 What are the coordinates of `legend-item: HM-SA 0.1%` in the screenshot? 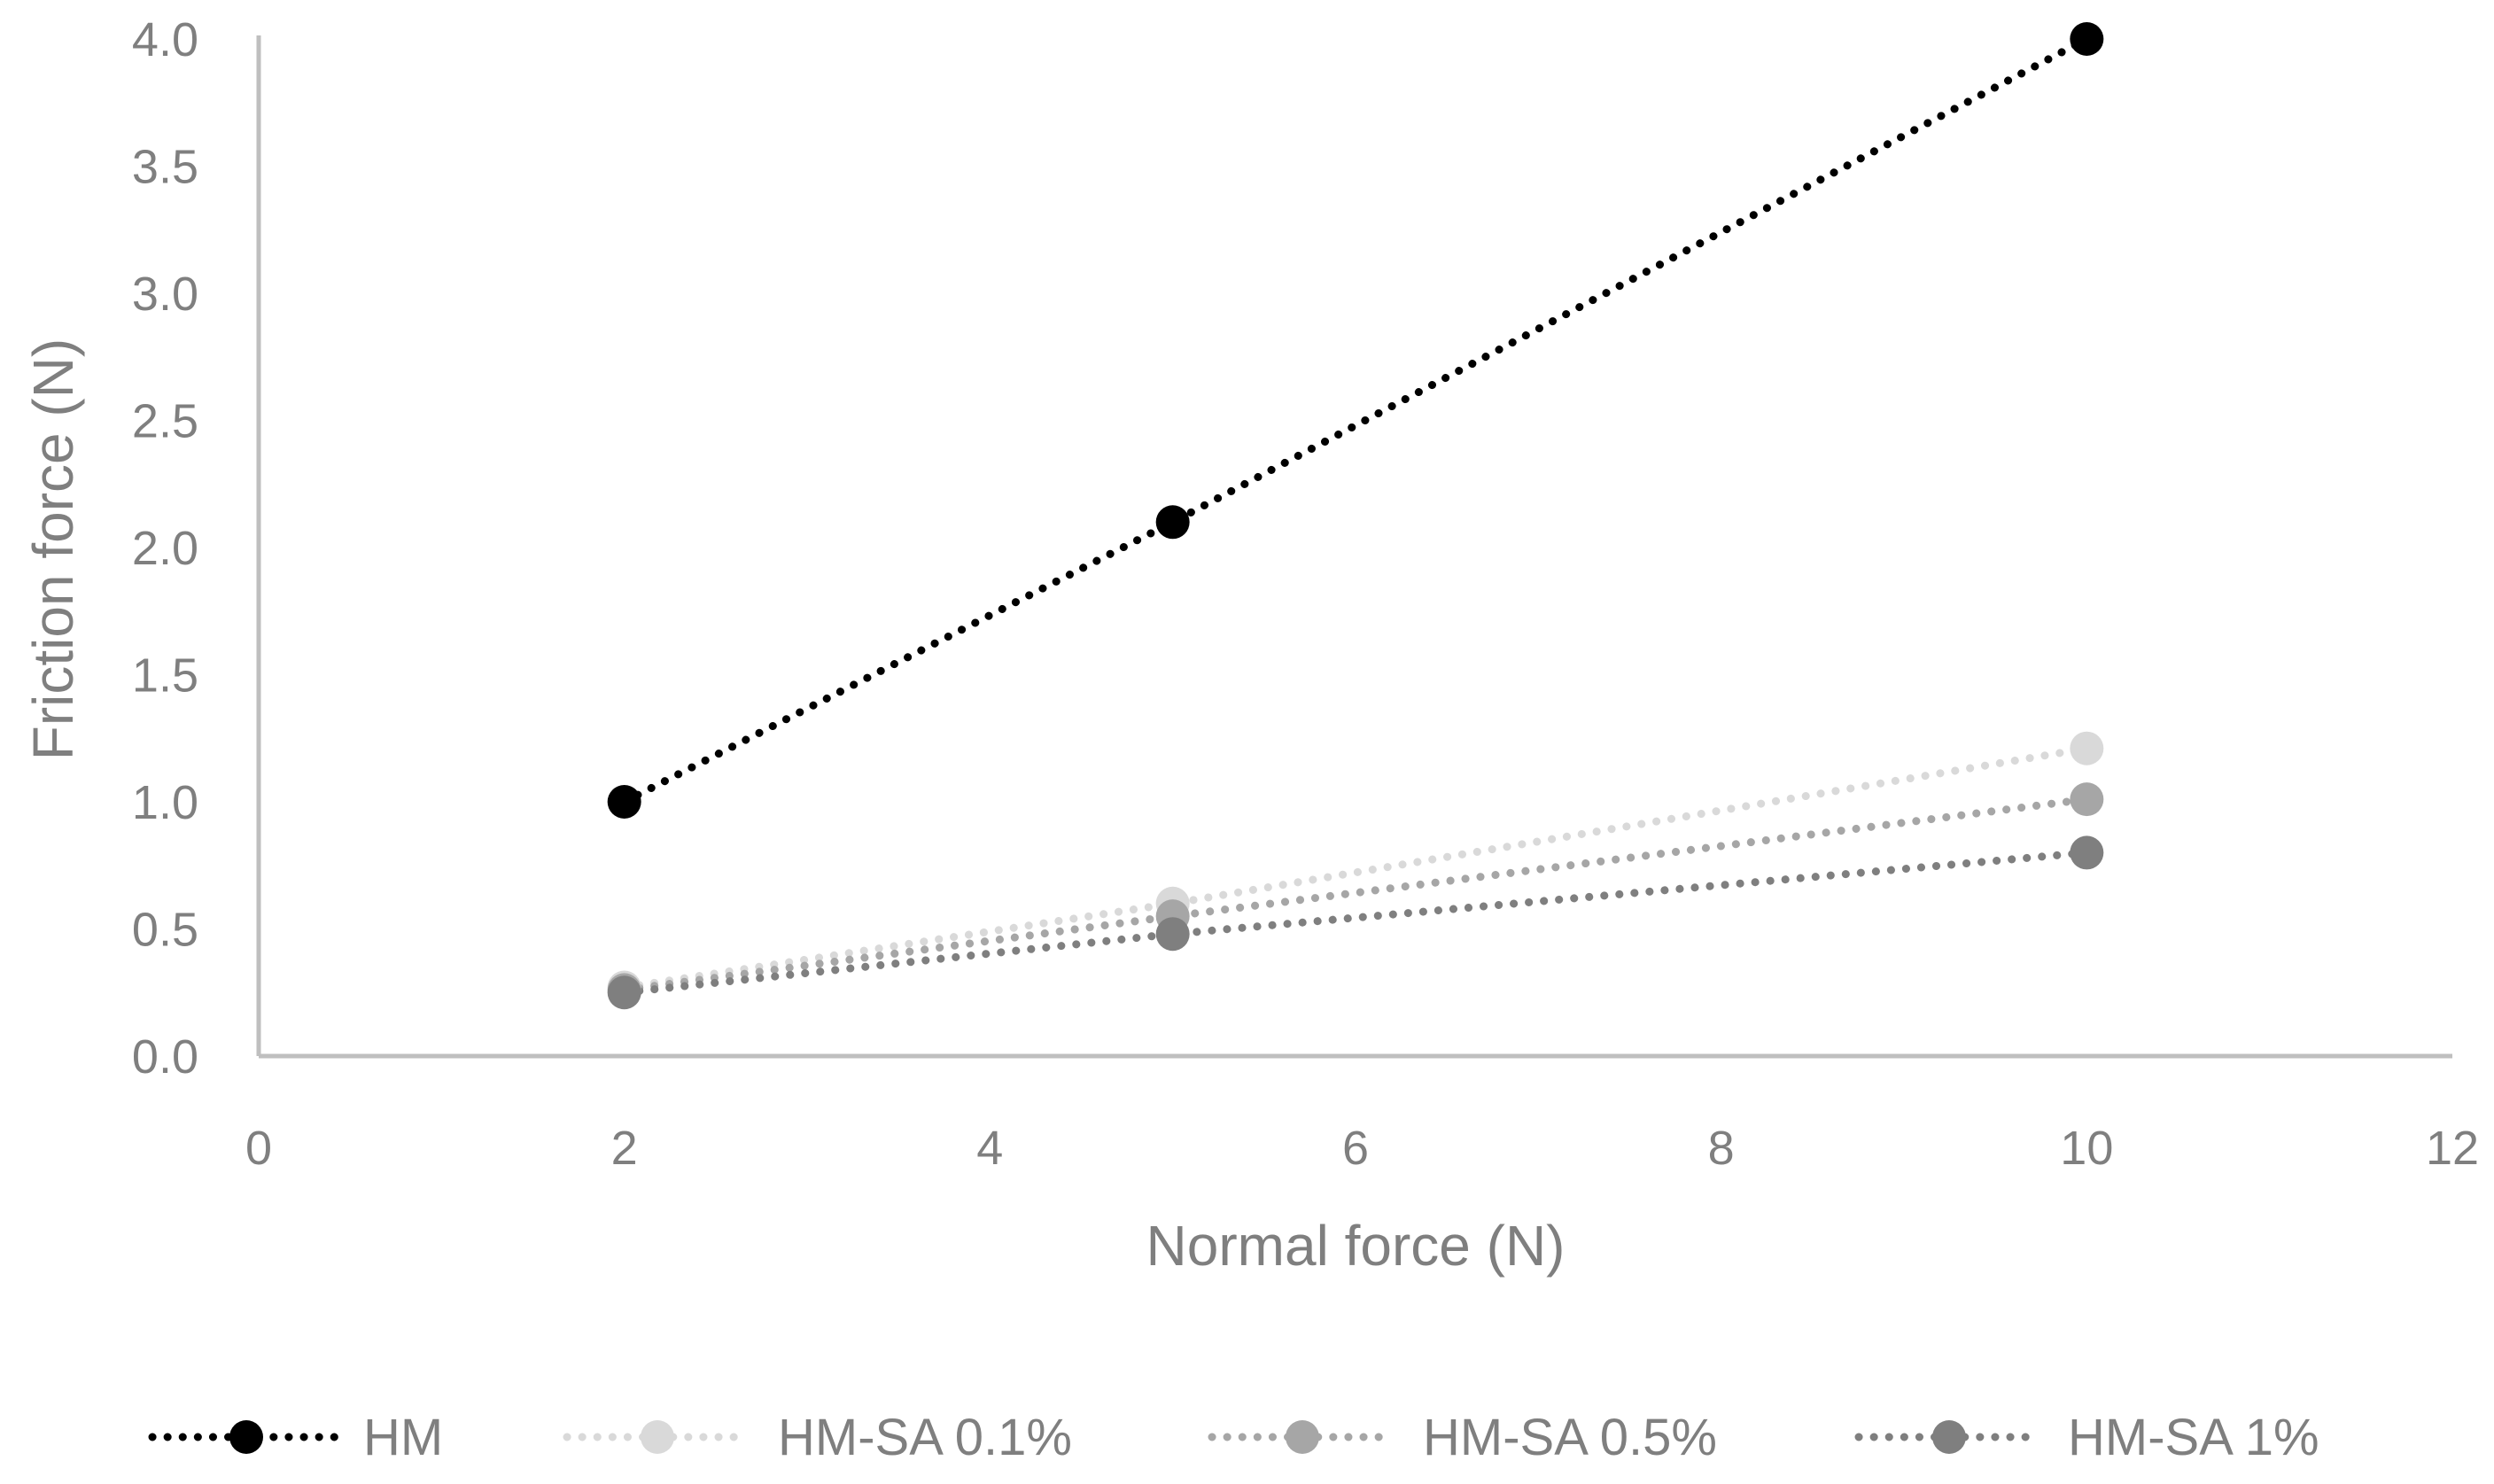 It's located at (817, 1437).